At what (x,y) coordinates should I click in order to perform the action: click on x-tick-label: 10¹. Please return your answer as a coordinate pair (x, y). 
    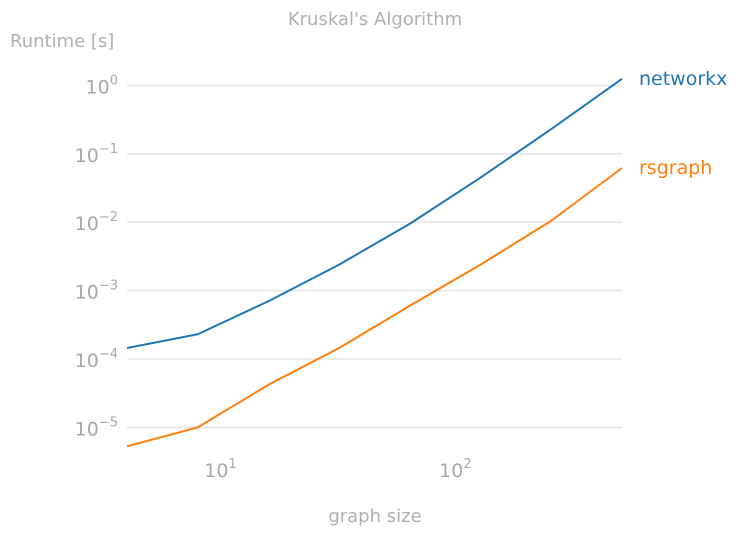
    Looking at the image, I should click on (220, 469).